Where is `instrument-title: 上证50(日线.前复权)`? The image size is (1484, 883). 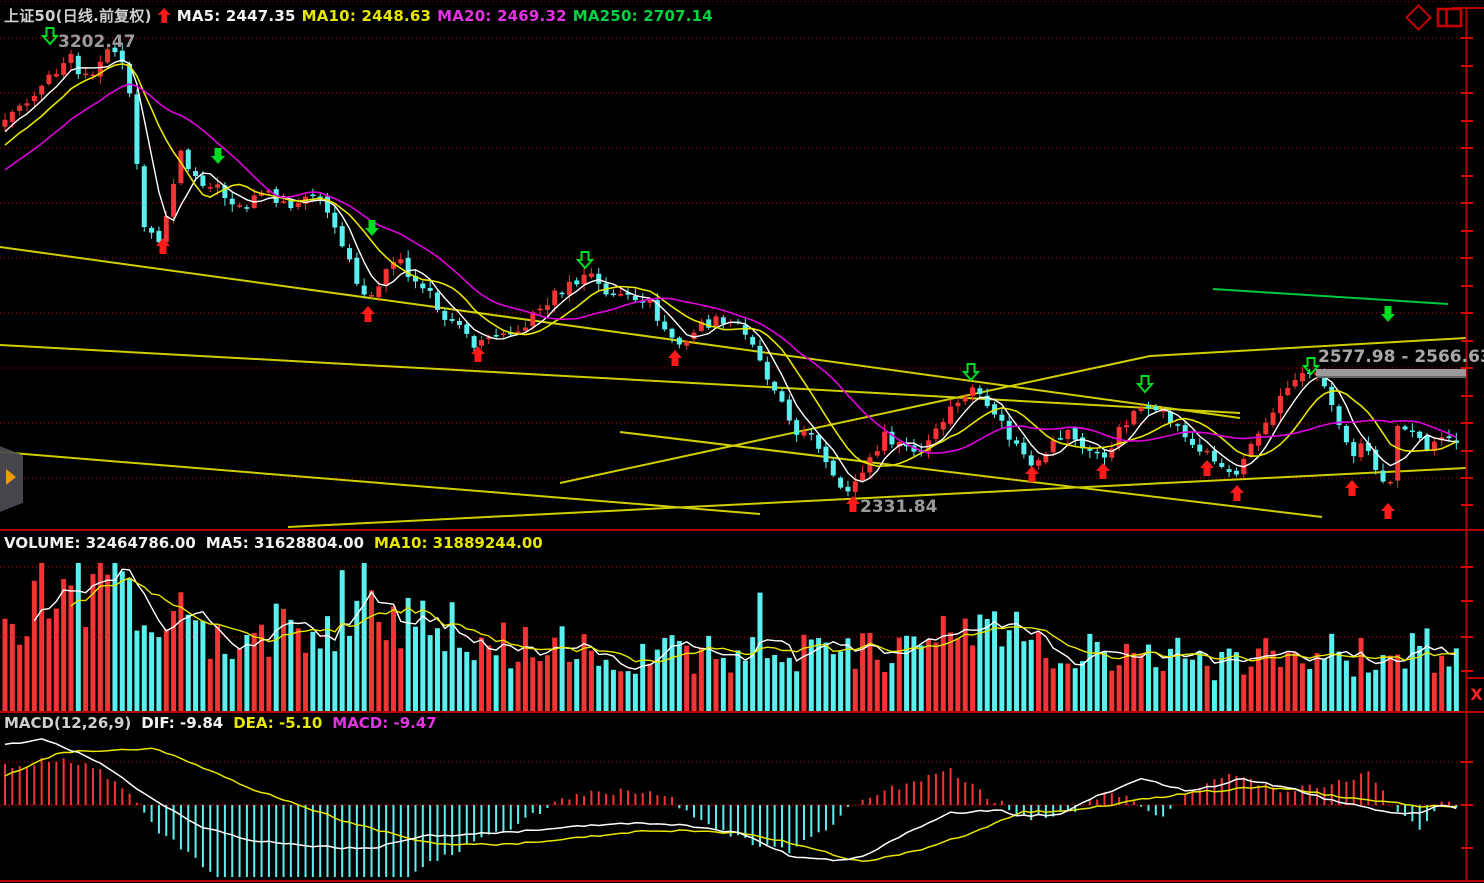
instrument-title: 上证50(日线.前复权) is located at coordinates (78, 16).